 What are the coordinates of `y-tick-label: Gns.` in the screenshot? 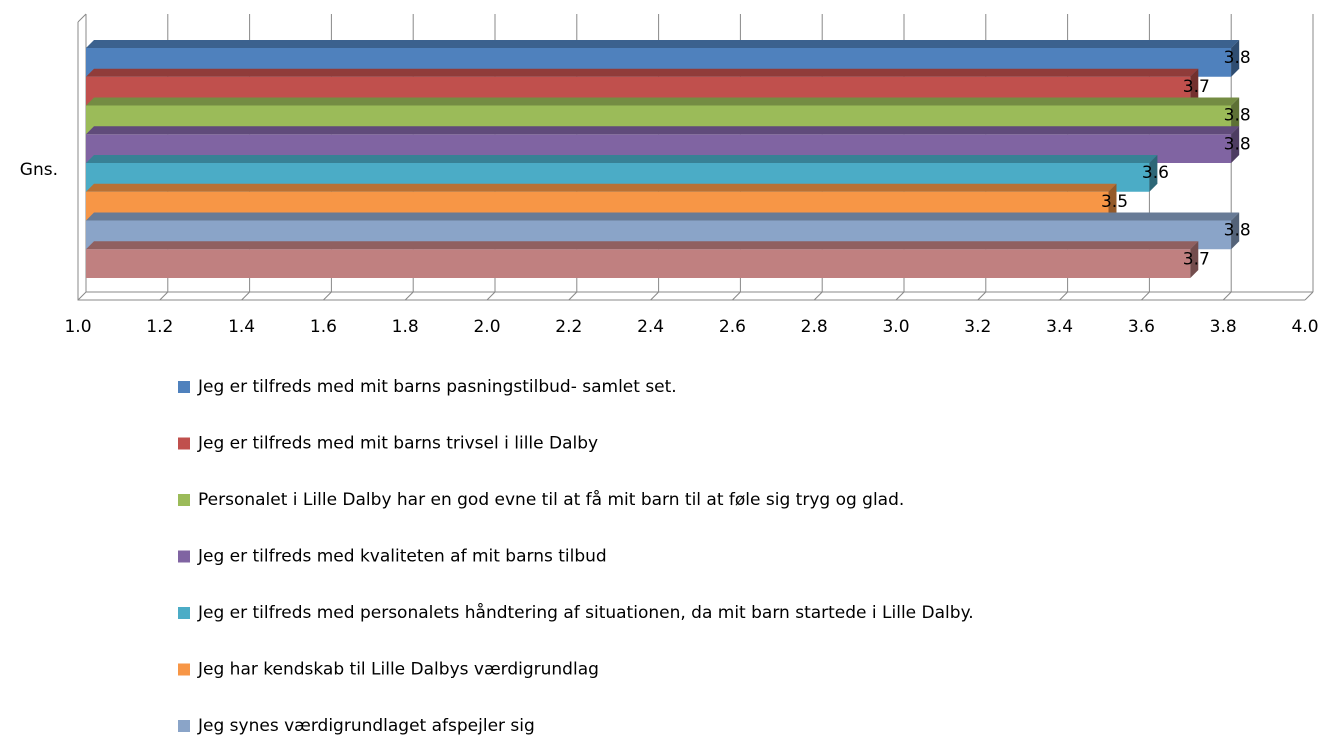 It's located at (39, 170).